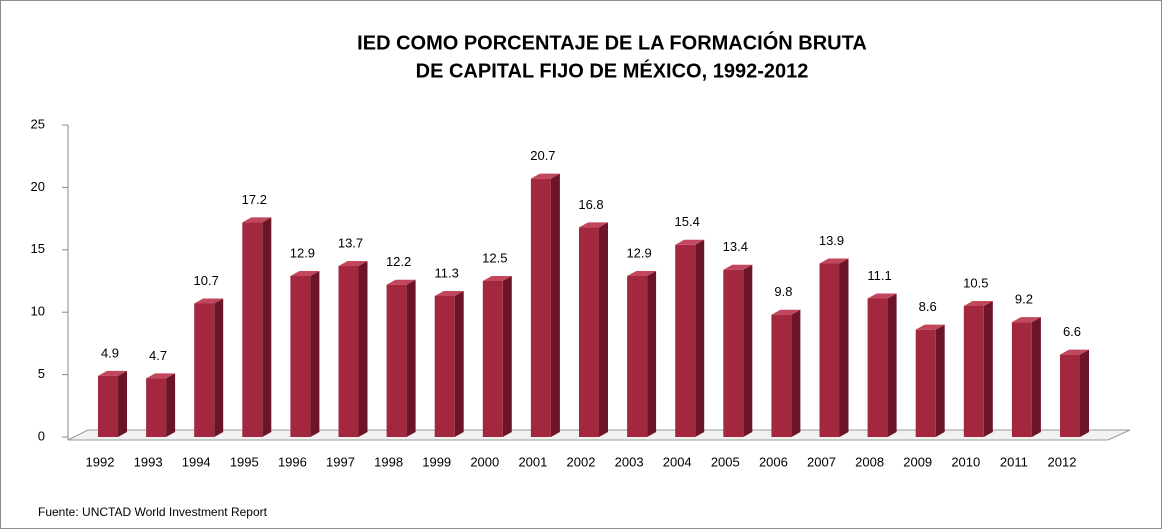 Image resolution: width=1162 pixels, height=529 pixels. Describe the element at coordinates (928, 306) in the screenshot. I see `value-label: 8.6` at that location.